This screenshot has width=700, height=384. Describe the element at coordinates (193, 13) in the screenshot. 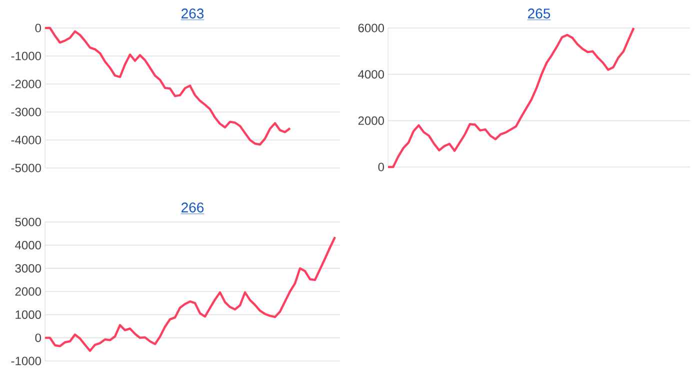

I see `chart-title: 263` at that location.